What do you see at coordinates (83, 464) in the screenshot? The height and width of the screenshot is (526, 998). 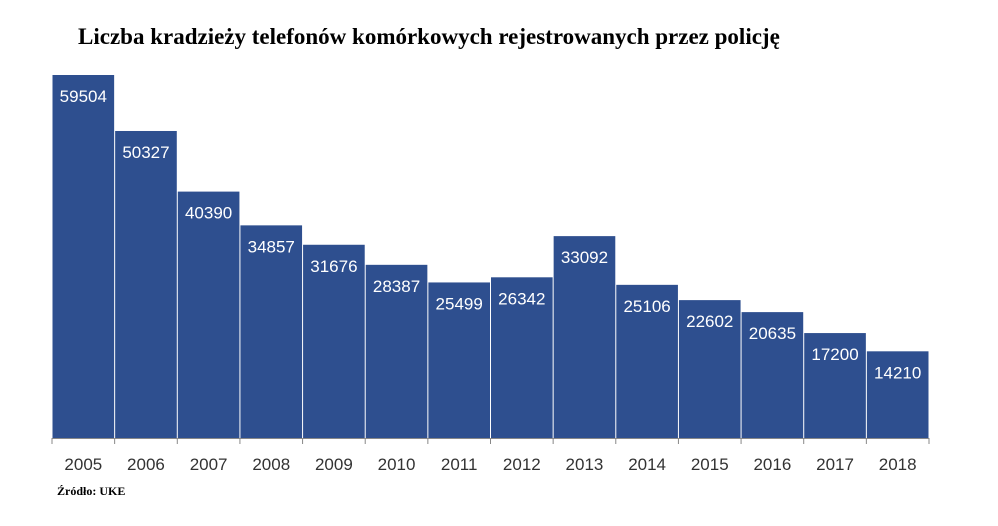 I see `x-tick-label-2005: 2005` at bounding box center [83, 464].